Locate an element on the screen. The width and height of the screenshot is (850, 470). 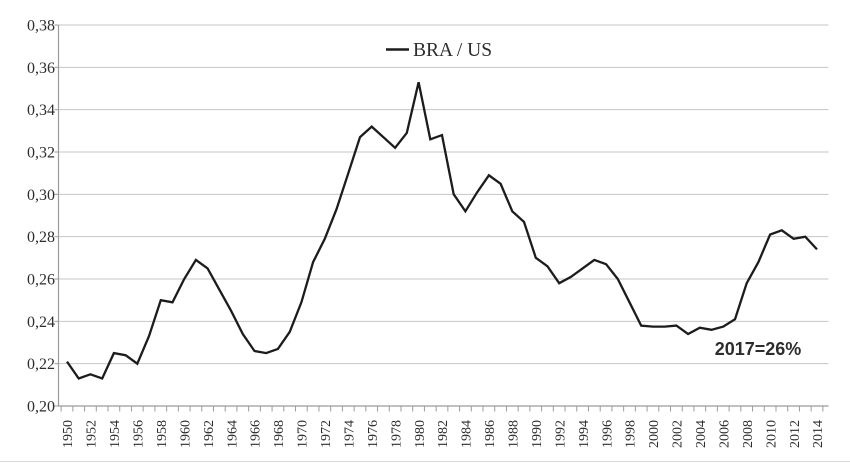
legend: BRA / US is located at coordinates (439, 50).